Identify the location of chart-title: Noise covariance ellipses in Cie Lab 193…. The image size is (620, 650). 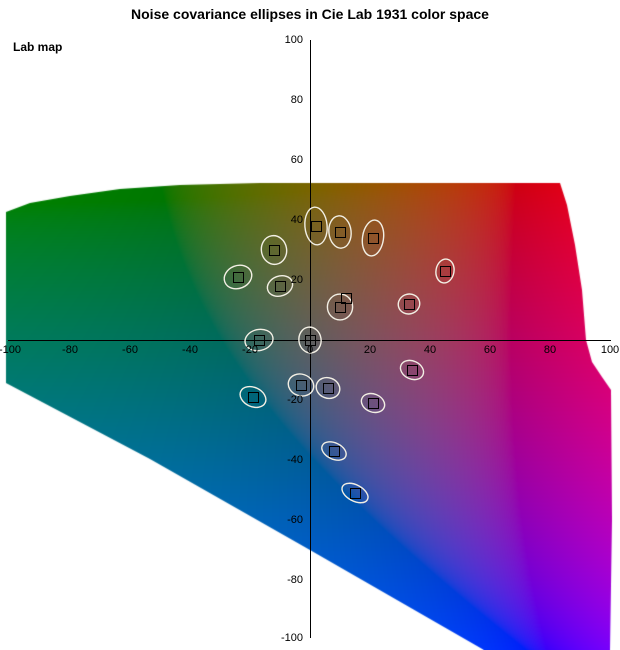
(310, 14).